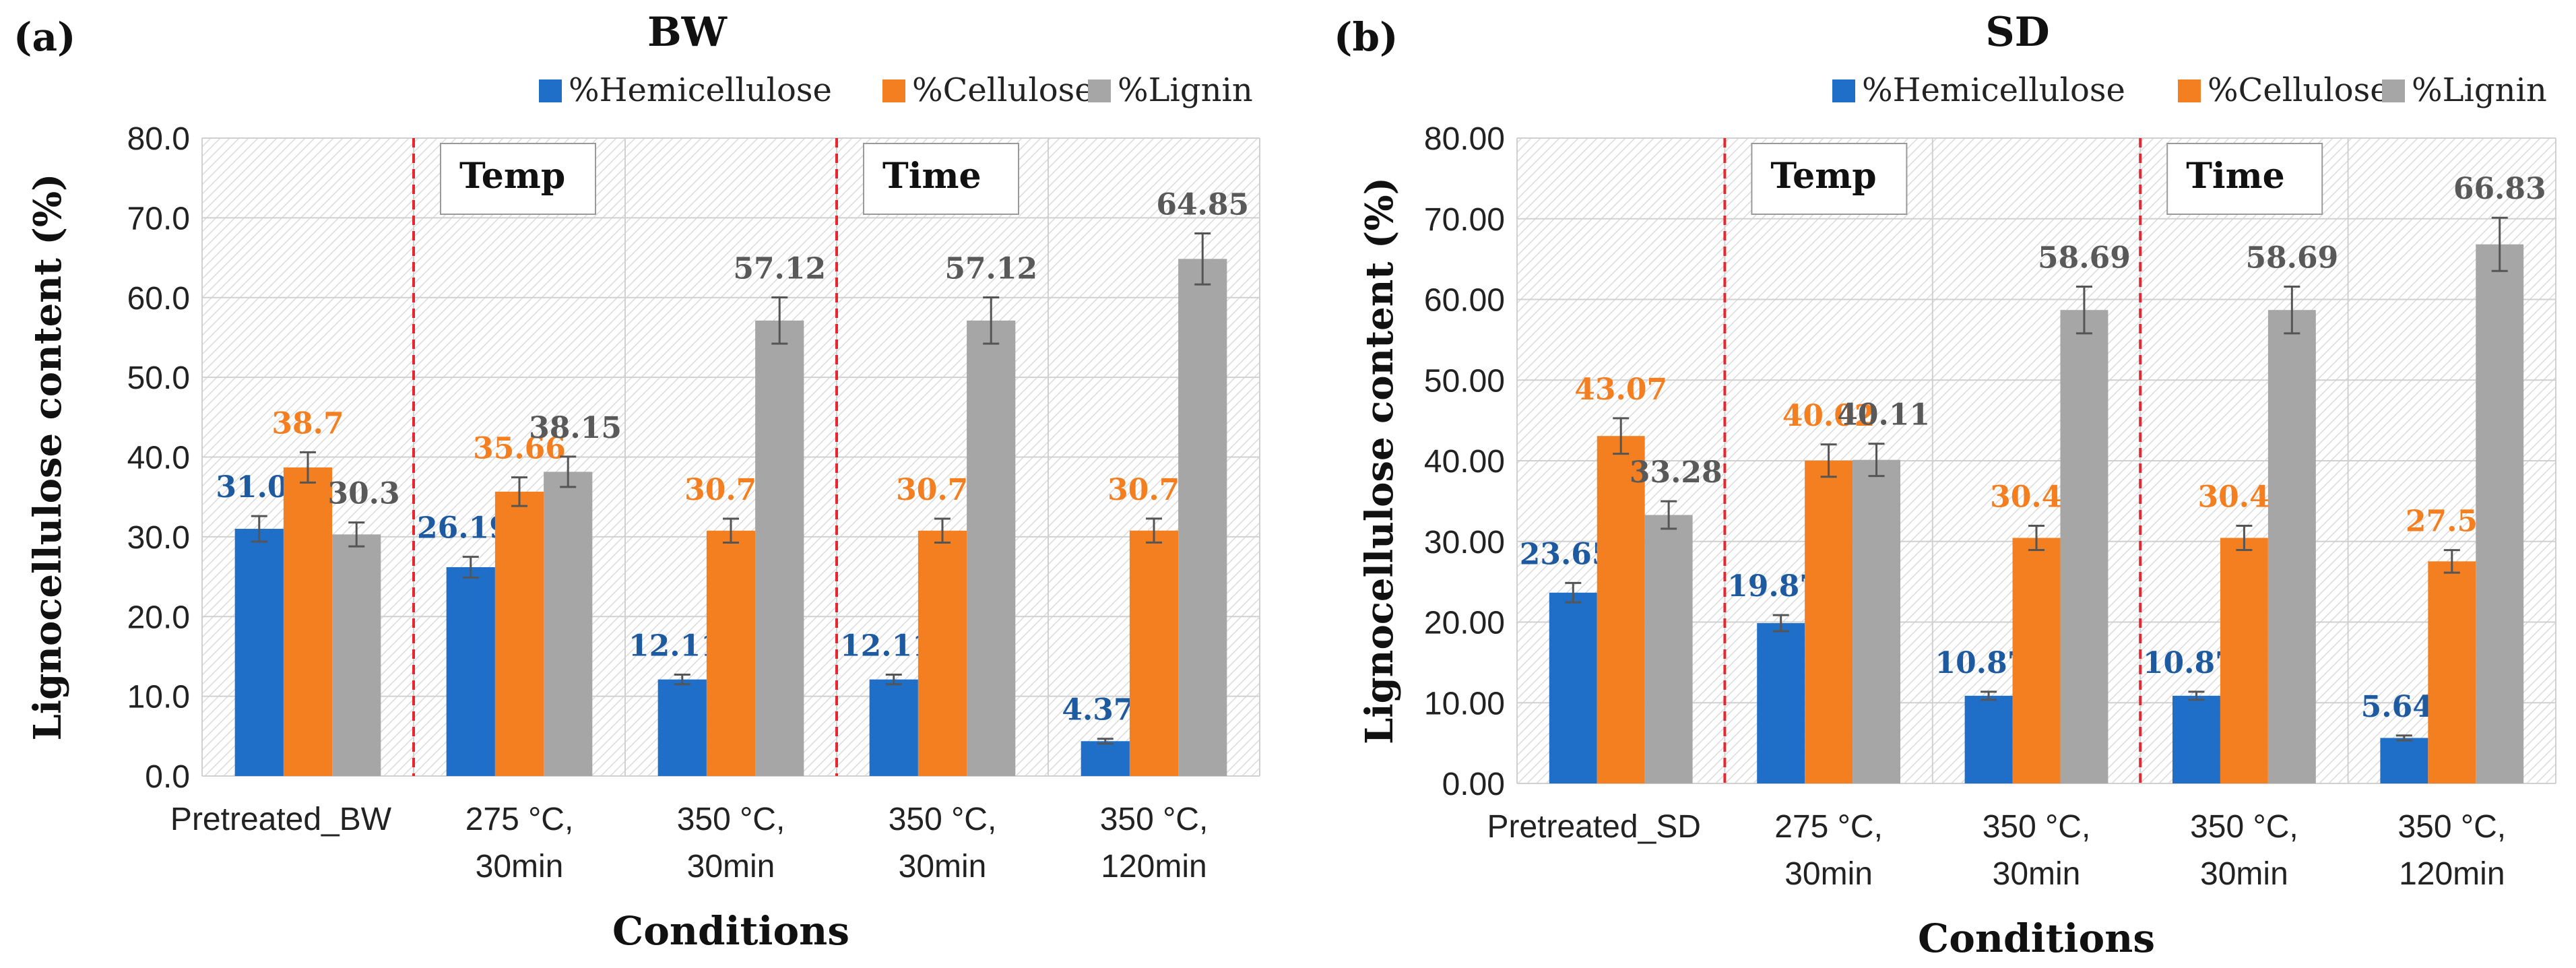  I want to click on panel-b-data-label-lignin: 33.28, so click(1676, 472).